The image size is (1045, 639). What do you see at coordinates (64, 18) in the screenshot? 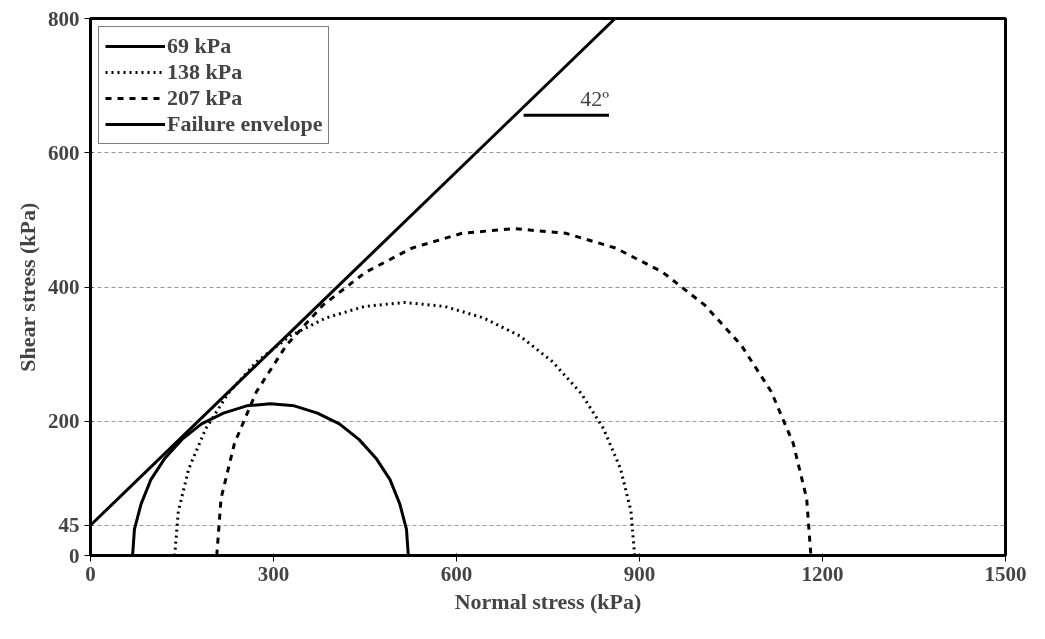
I see `y-tick-label: 800` at bounding box center [64, 18].